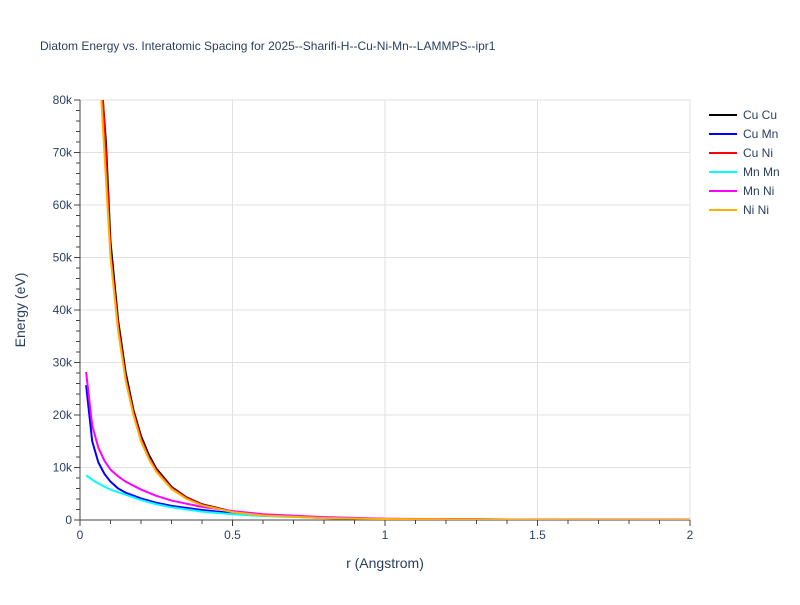 This screenshot has height=605, width=800. I want to click on y-tick-label: 80k, so click(63, 100).